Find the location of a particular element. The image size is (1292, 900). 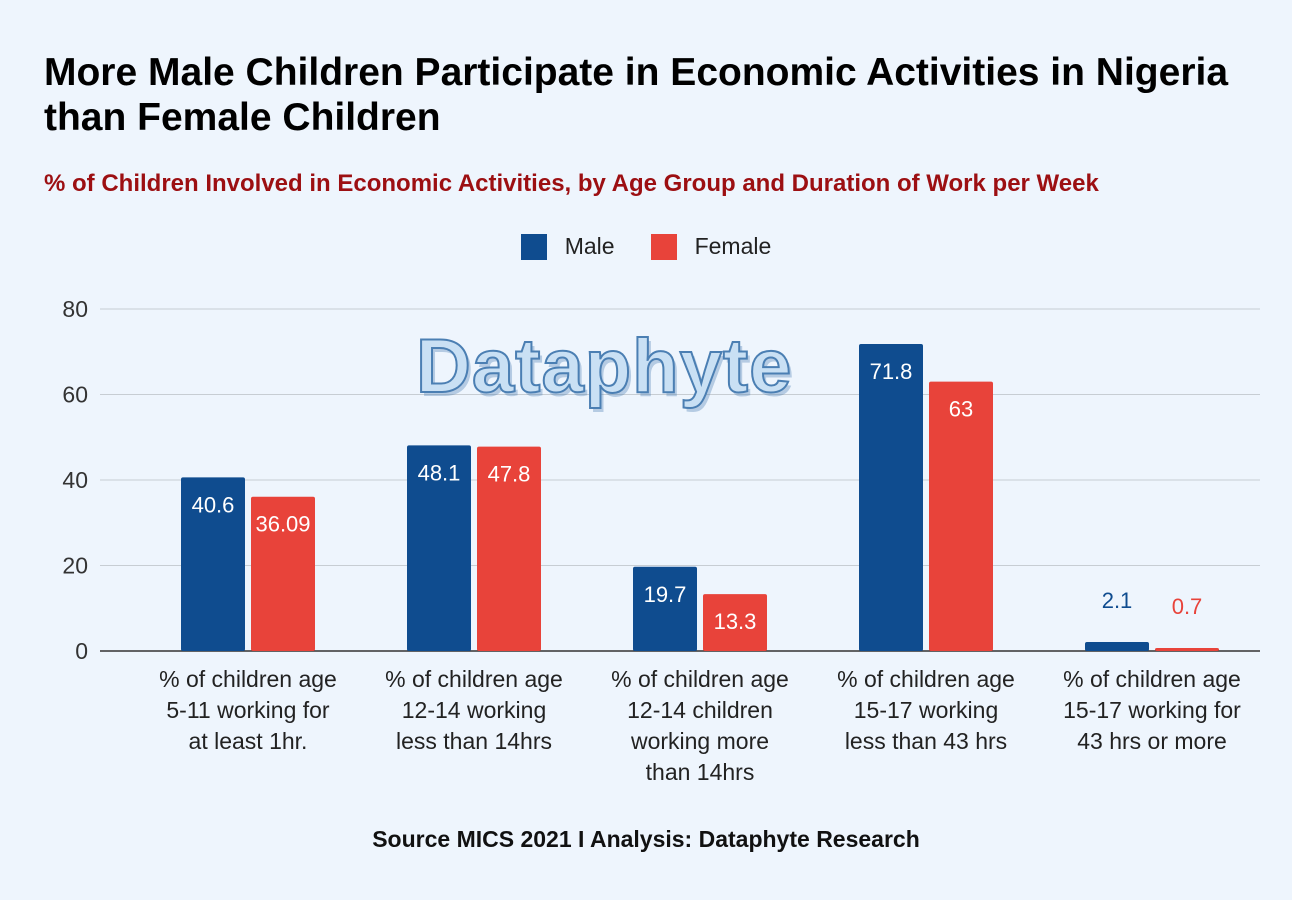

x-tick-label-line: less than 43 hrs is located at coordinates (926, 741).